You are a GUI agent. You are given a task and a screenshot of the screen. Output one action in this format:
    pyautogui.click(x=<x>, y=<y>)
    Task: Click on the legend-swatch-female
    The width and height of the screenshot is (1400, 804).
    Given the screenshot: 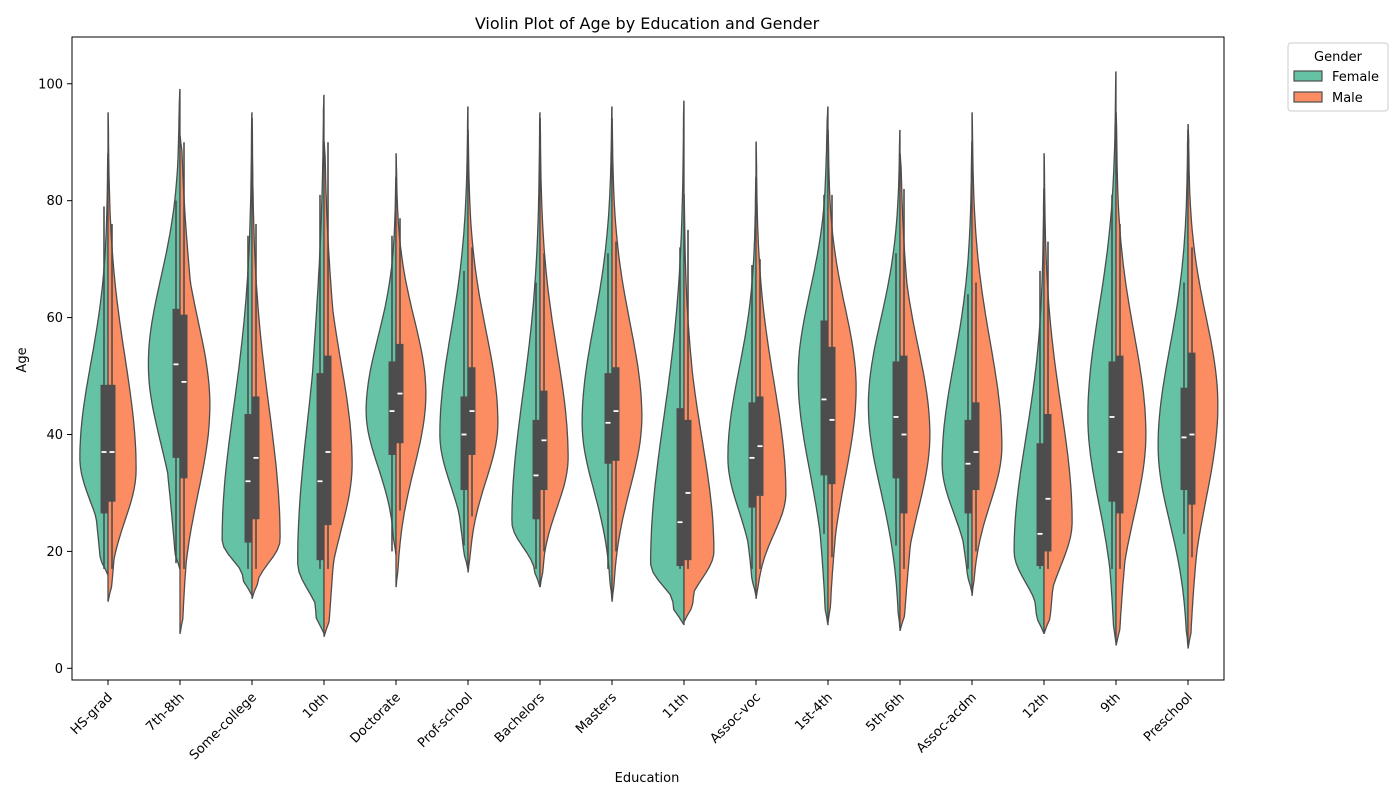 What is the action you would take?
    pyautogui.click(x=1308, y=76)
    